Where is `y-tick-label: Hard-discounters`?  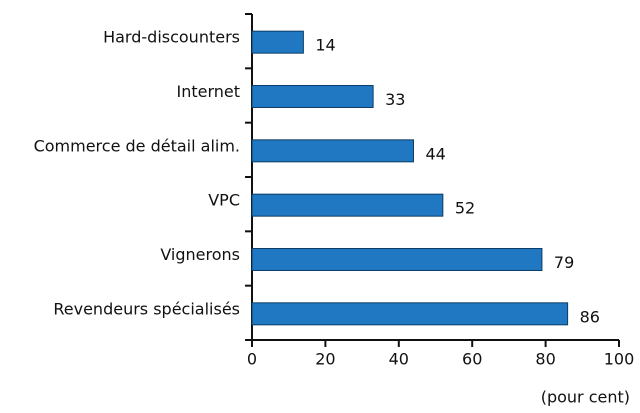 y-tick-label: Hard-discounters is located at coordinates (171, 37).